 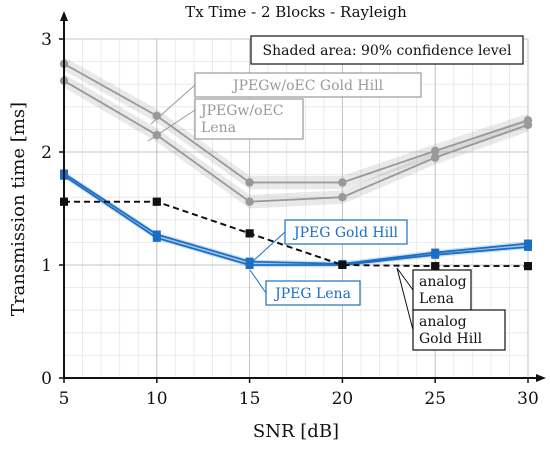 I want to click on x-tick-label: 25, so click(x=435, y=399).